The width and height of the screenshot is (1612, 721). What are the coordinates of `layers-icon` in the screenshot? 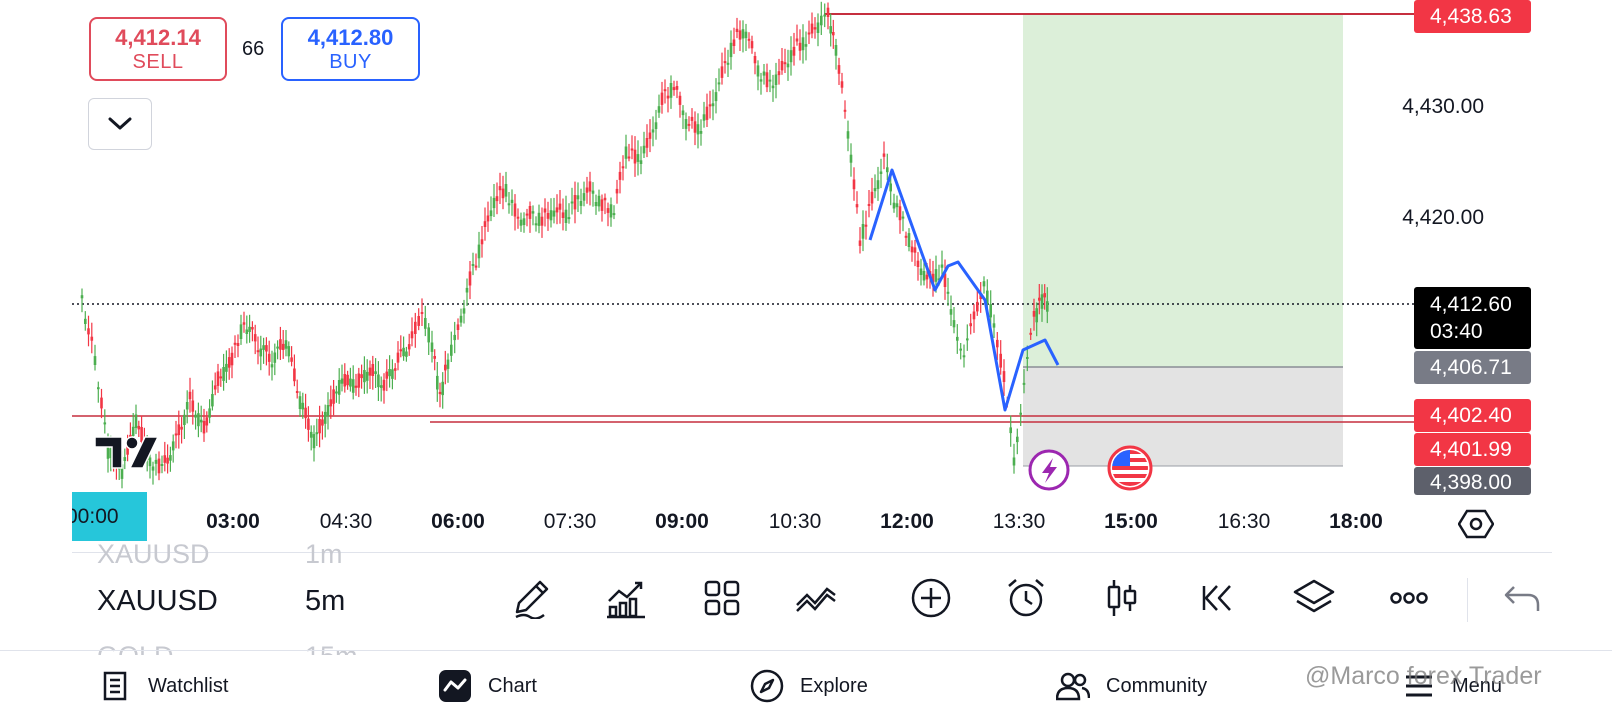 It's located at (1314, 598).